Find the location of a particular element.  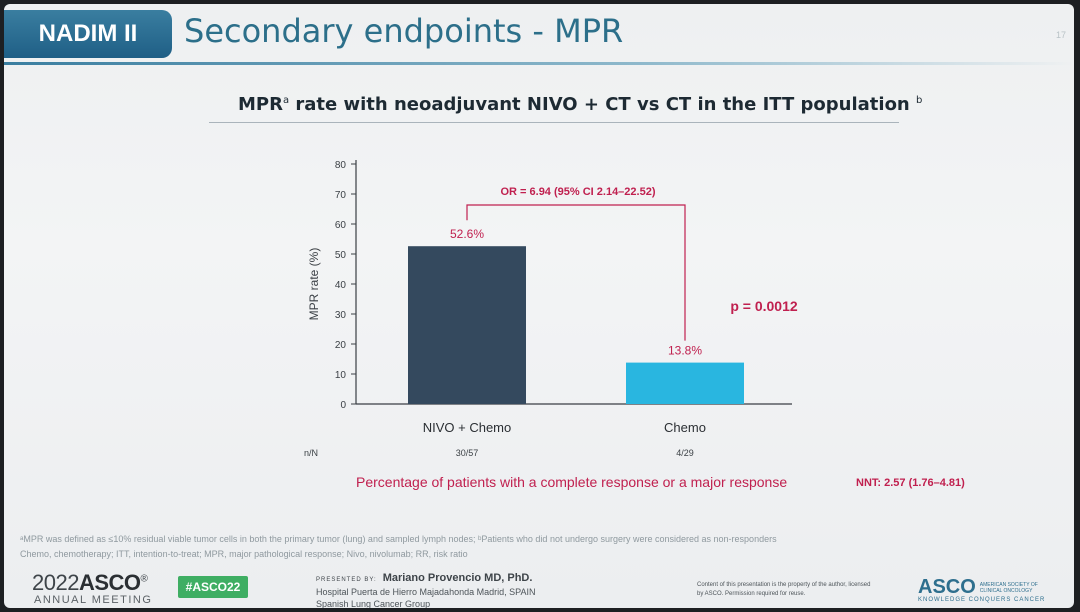

odds-ratio-label: OR = 6.94 (95% CI 2.14–22.52) is located at coordinates (577, 192).